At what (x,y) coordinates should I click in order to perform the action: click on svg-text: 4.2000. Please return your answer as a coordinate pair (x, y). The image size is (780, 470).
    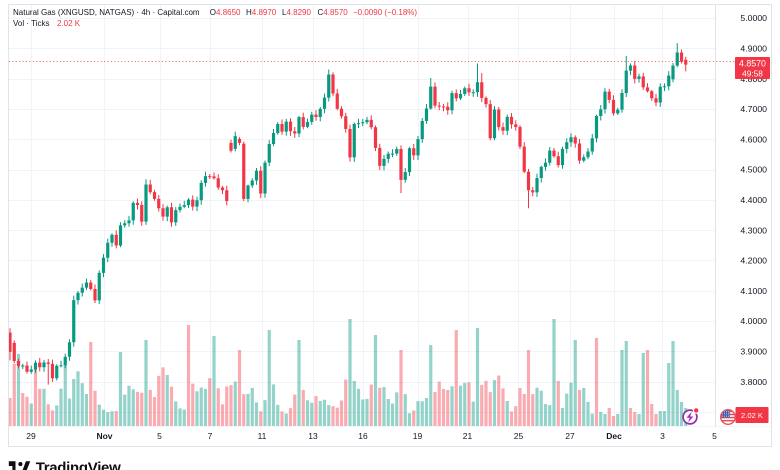
    Looking at the image, I should click on (753, 261).